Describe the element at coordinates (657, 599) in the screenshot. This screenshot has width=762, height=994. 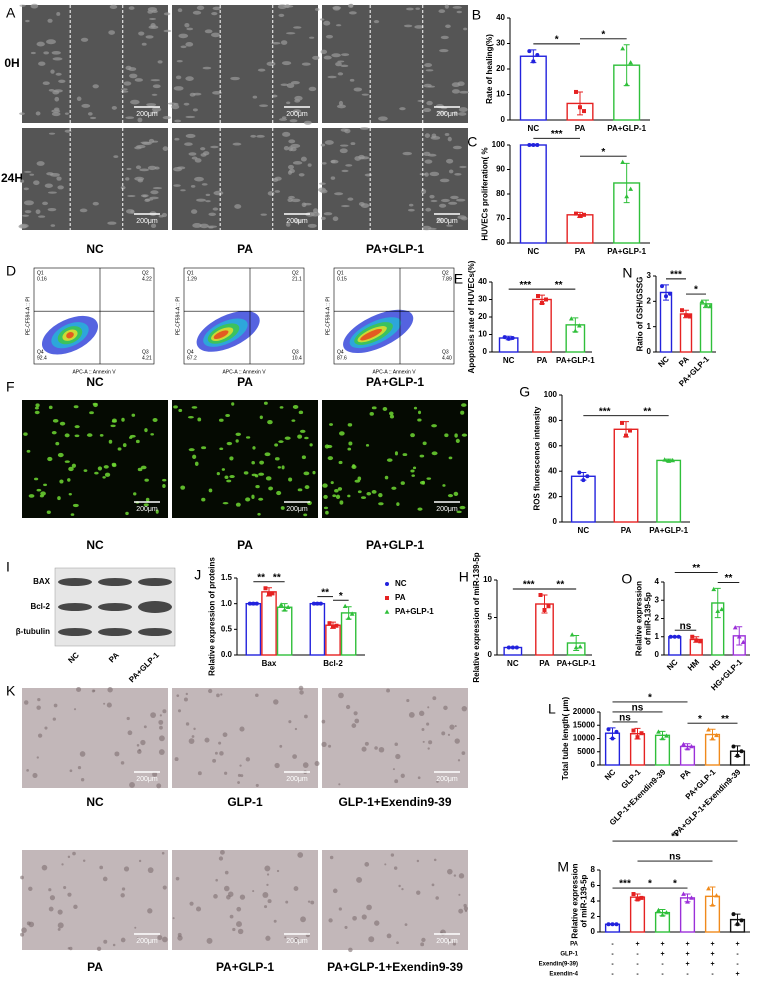
I see `y-tick-label: 3` at that location.